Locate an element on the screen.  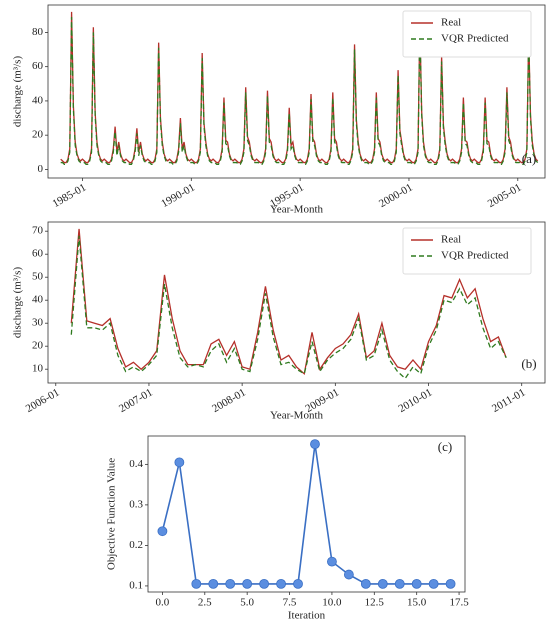
x-tick-label: 17.5 is located at coordinates (459, 603).